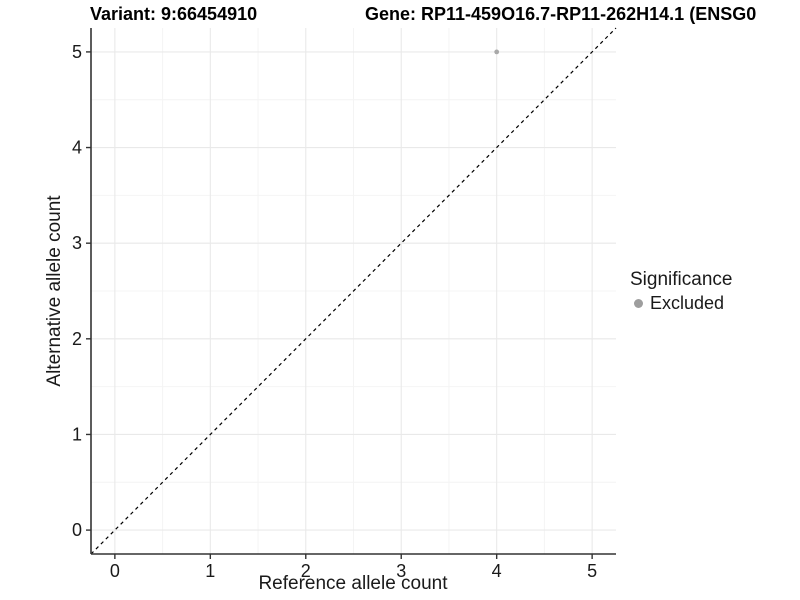 This screenshot has height=600, width=800. I want to click on y-tick-label: 2, so click(77, 339).